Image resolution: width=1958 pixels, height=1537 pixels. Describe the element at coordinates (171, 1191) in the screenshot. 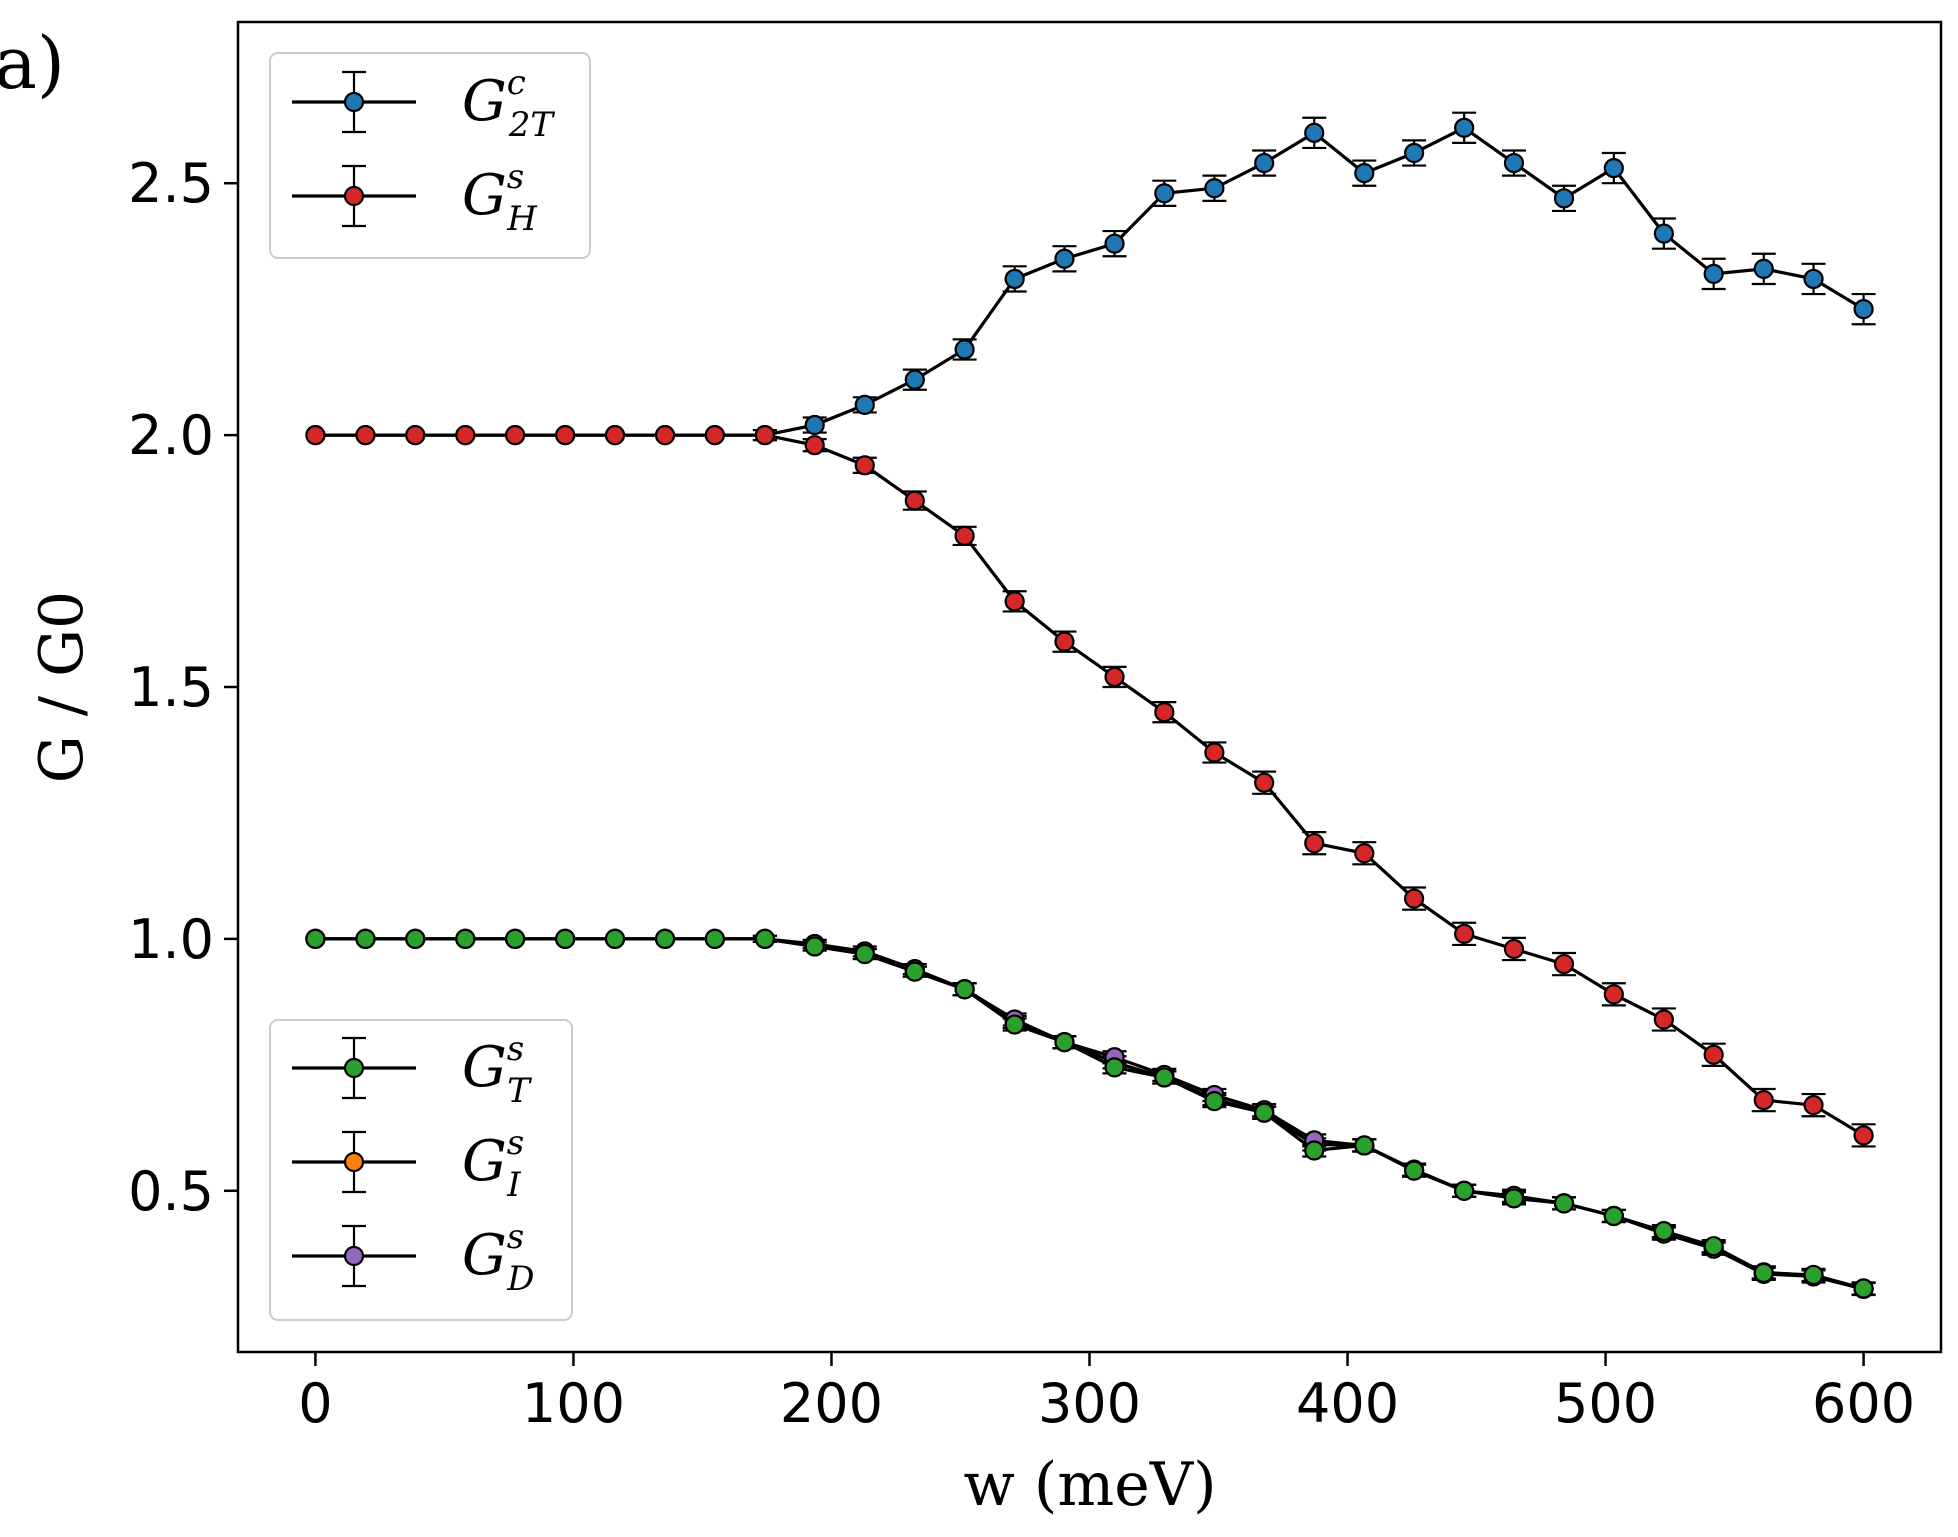

I see `y-tick-label: 0.5` at that location.